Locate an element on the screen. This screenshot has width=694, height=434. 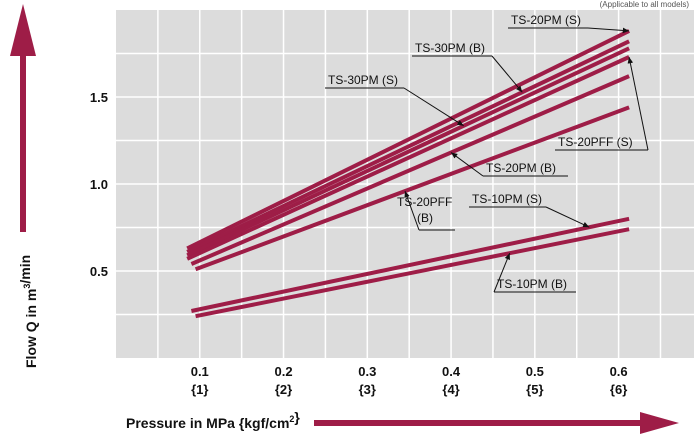
series-label: TS-10PM (S) is located at coordinates (507, 199).